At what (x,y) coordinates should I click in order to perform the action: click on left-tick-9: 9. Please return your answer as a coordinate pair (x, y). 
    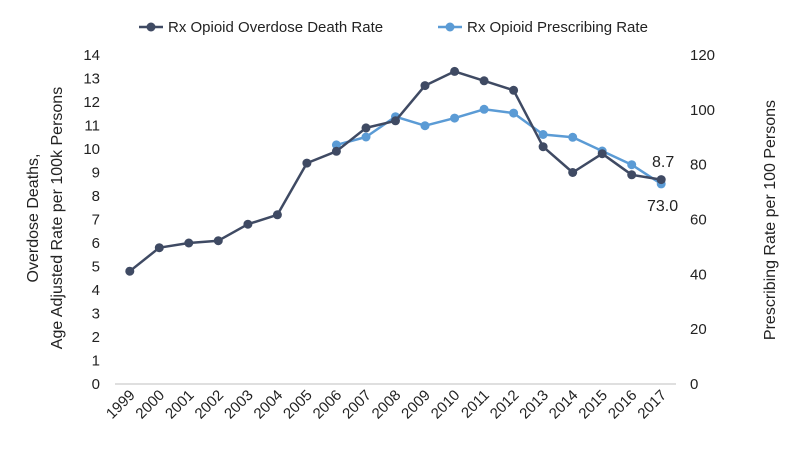
    Looking at the image, I should click on (96, 173).